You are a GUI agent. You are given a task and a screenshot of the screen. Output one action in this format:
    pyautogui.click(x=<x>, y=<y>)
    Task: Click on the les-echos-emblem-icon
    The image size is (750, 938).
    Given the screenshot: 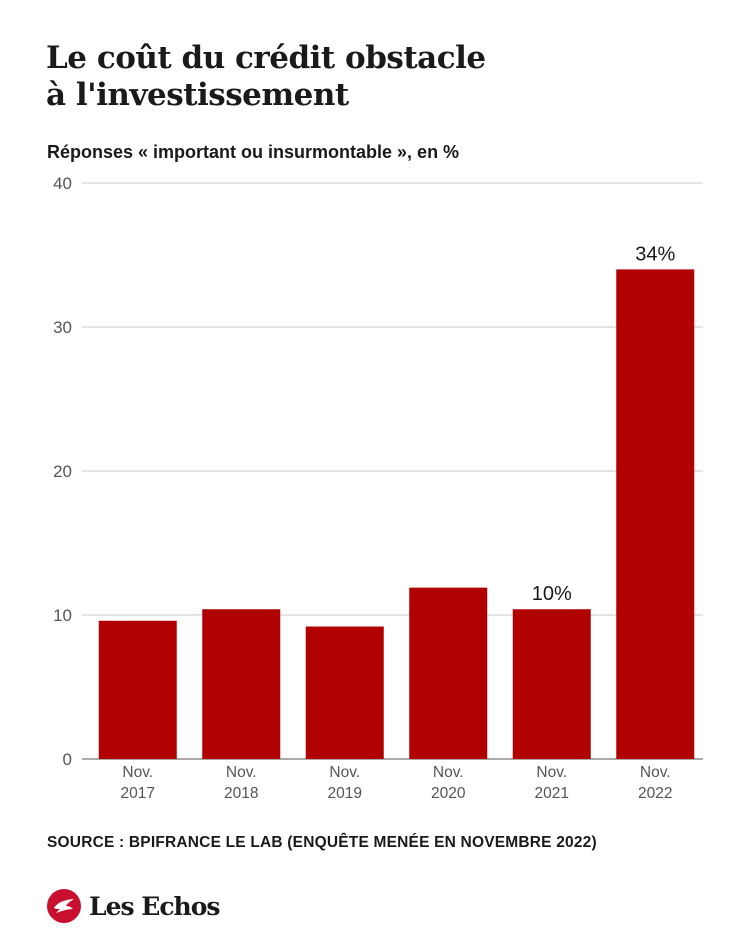 What is the action you would take?
    pyautogui.click(x=64, y=906)
    